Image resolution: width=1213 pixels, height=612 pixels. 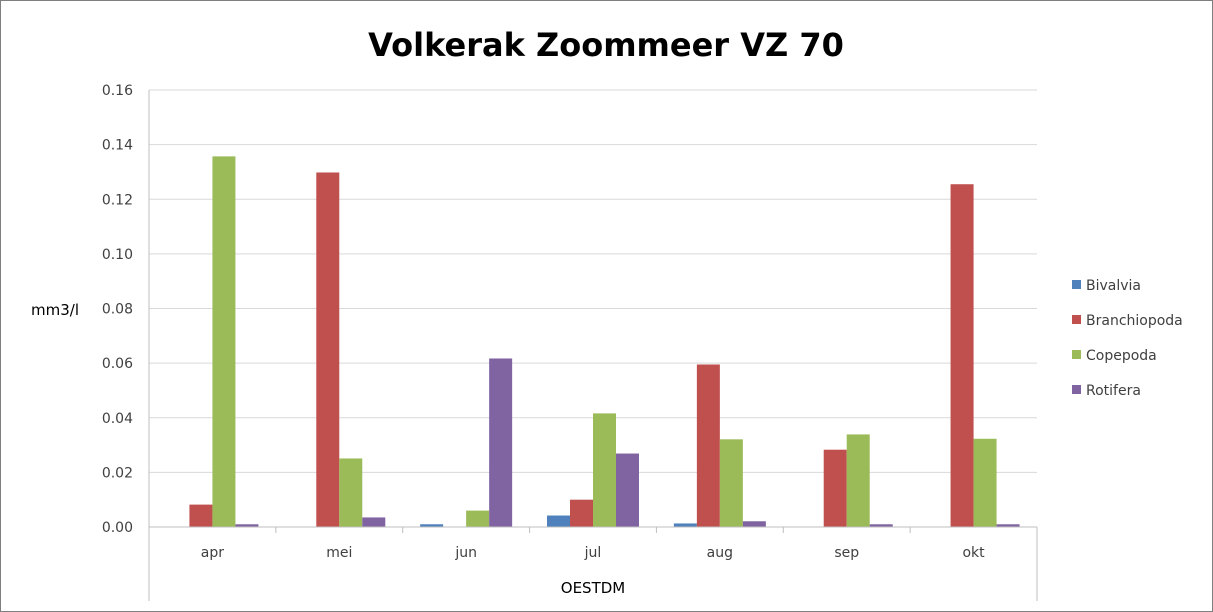 I want to click on legend-label: Rotifera, so click(x=1113, y=391).